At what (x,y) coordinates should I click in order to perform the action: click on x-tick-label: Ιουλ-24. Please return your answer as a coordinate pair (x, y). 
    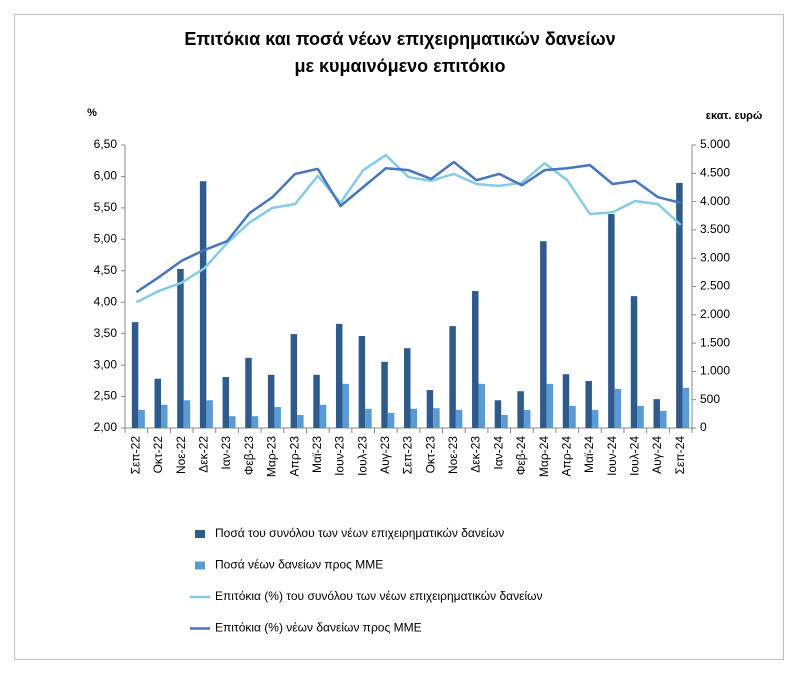
    Looking at the image, I should click on (634, 456).